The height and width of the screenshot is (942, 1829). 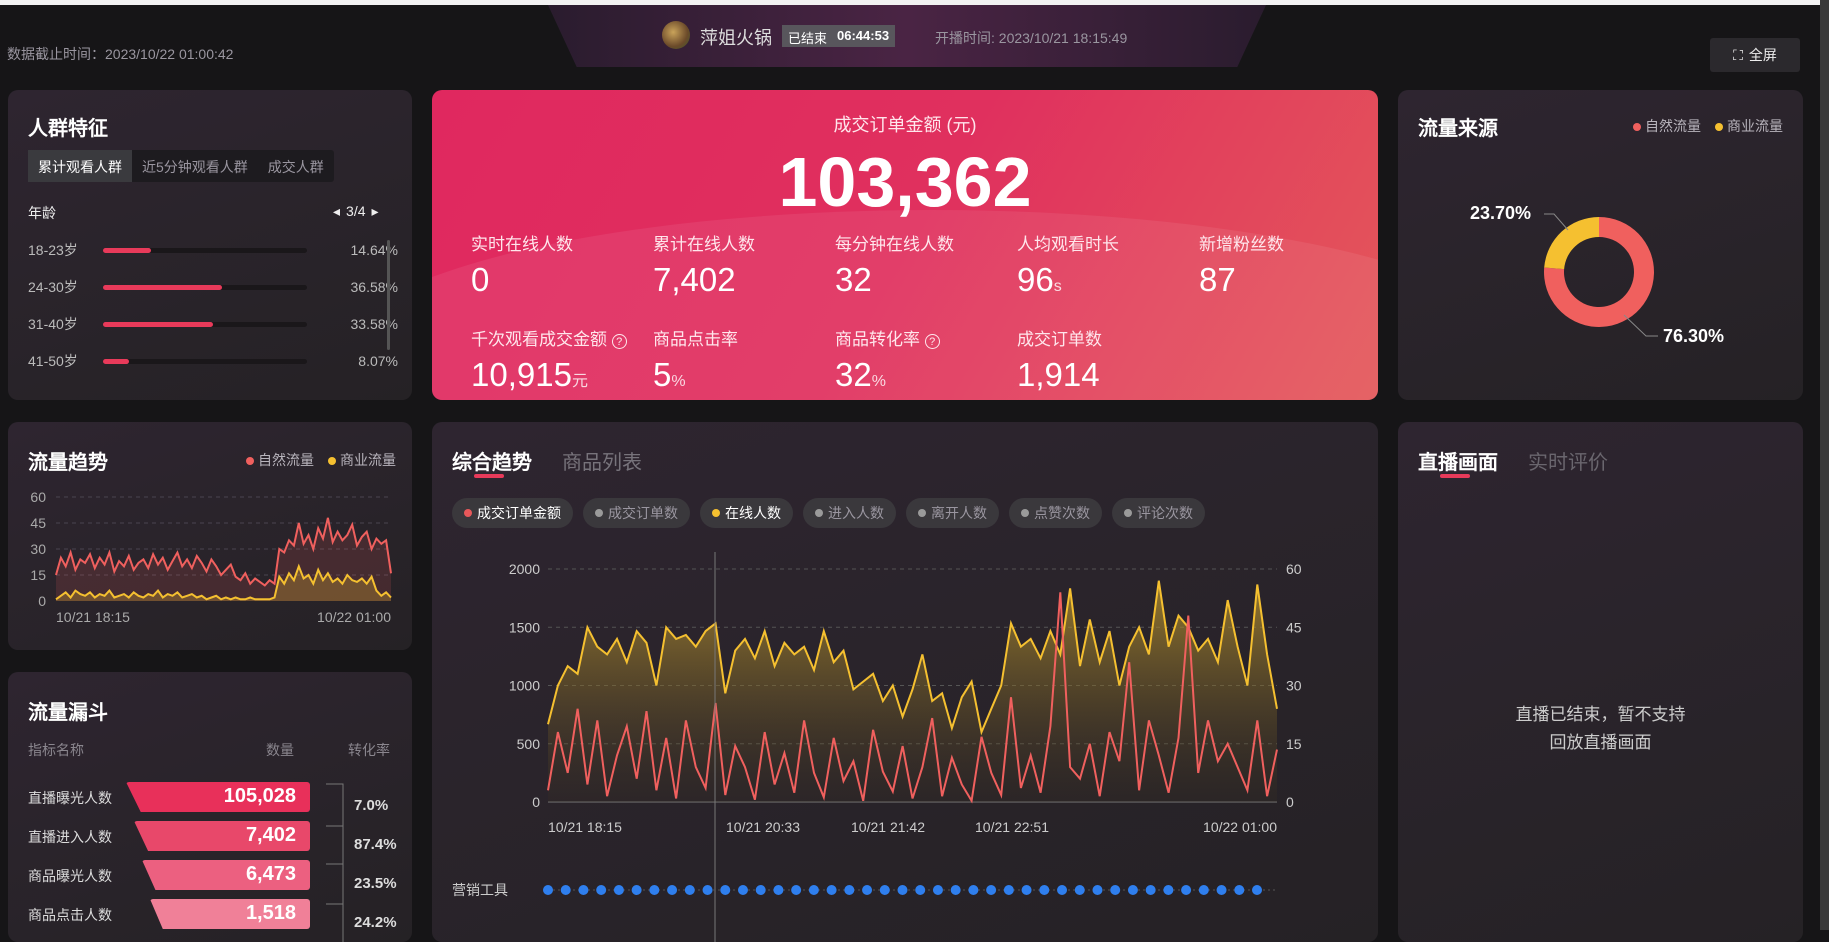 I want to click on y-tick-label: 15, so click(x=38, y=575).